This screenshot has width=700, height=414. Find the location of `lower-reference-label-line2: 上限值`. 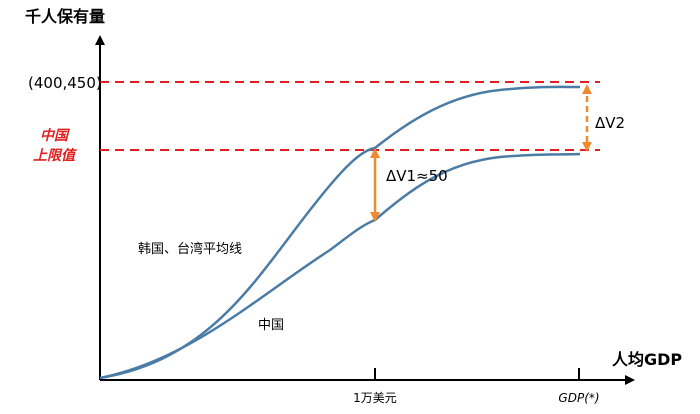

lower-reference-label-line2: 上限值 is located at coordinates (55, 155).